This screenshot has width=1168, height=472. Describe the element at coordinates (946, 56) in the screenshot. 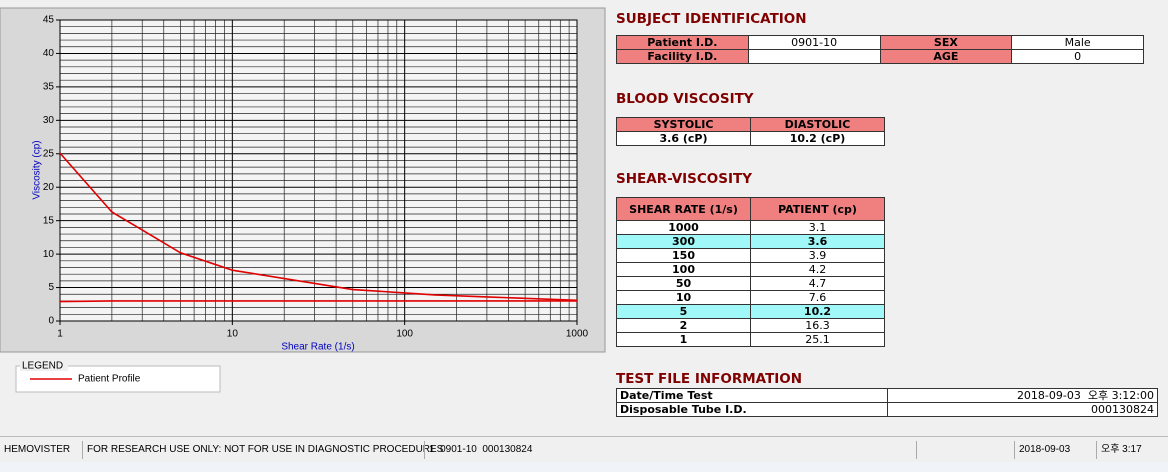

I see `field-label: AGE` at that location.